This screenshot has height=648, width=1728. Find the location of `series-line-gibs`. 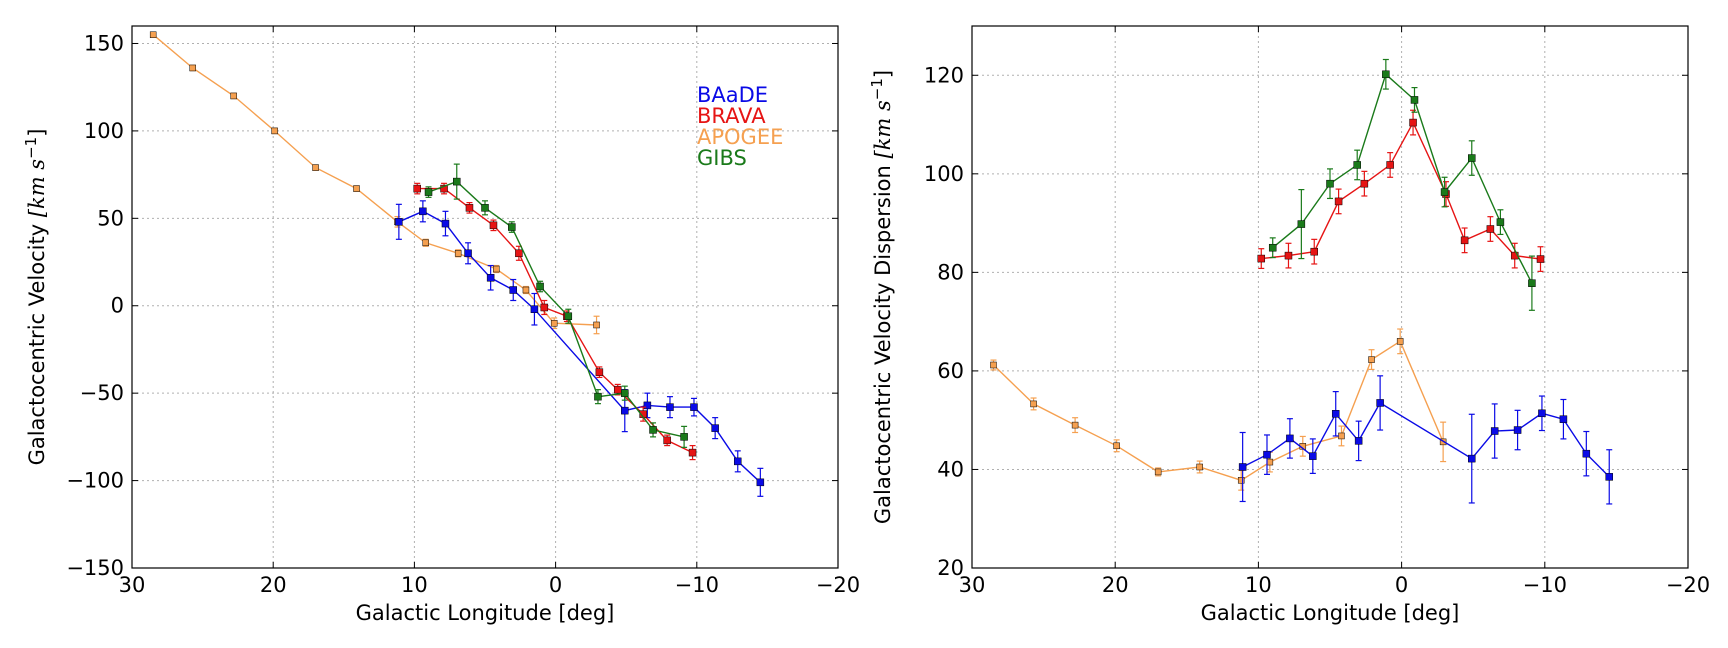

series-line-gibs is located at coordinates (556, 309).